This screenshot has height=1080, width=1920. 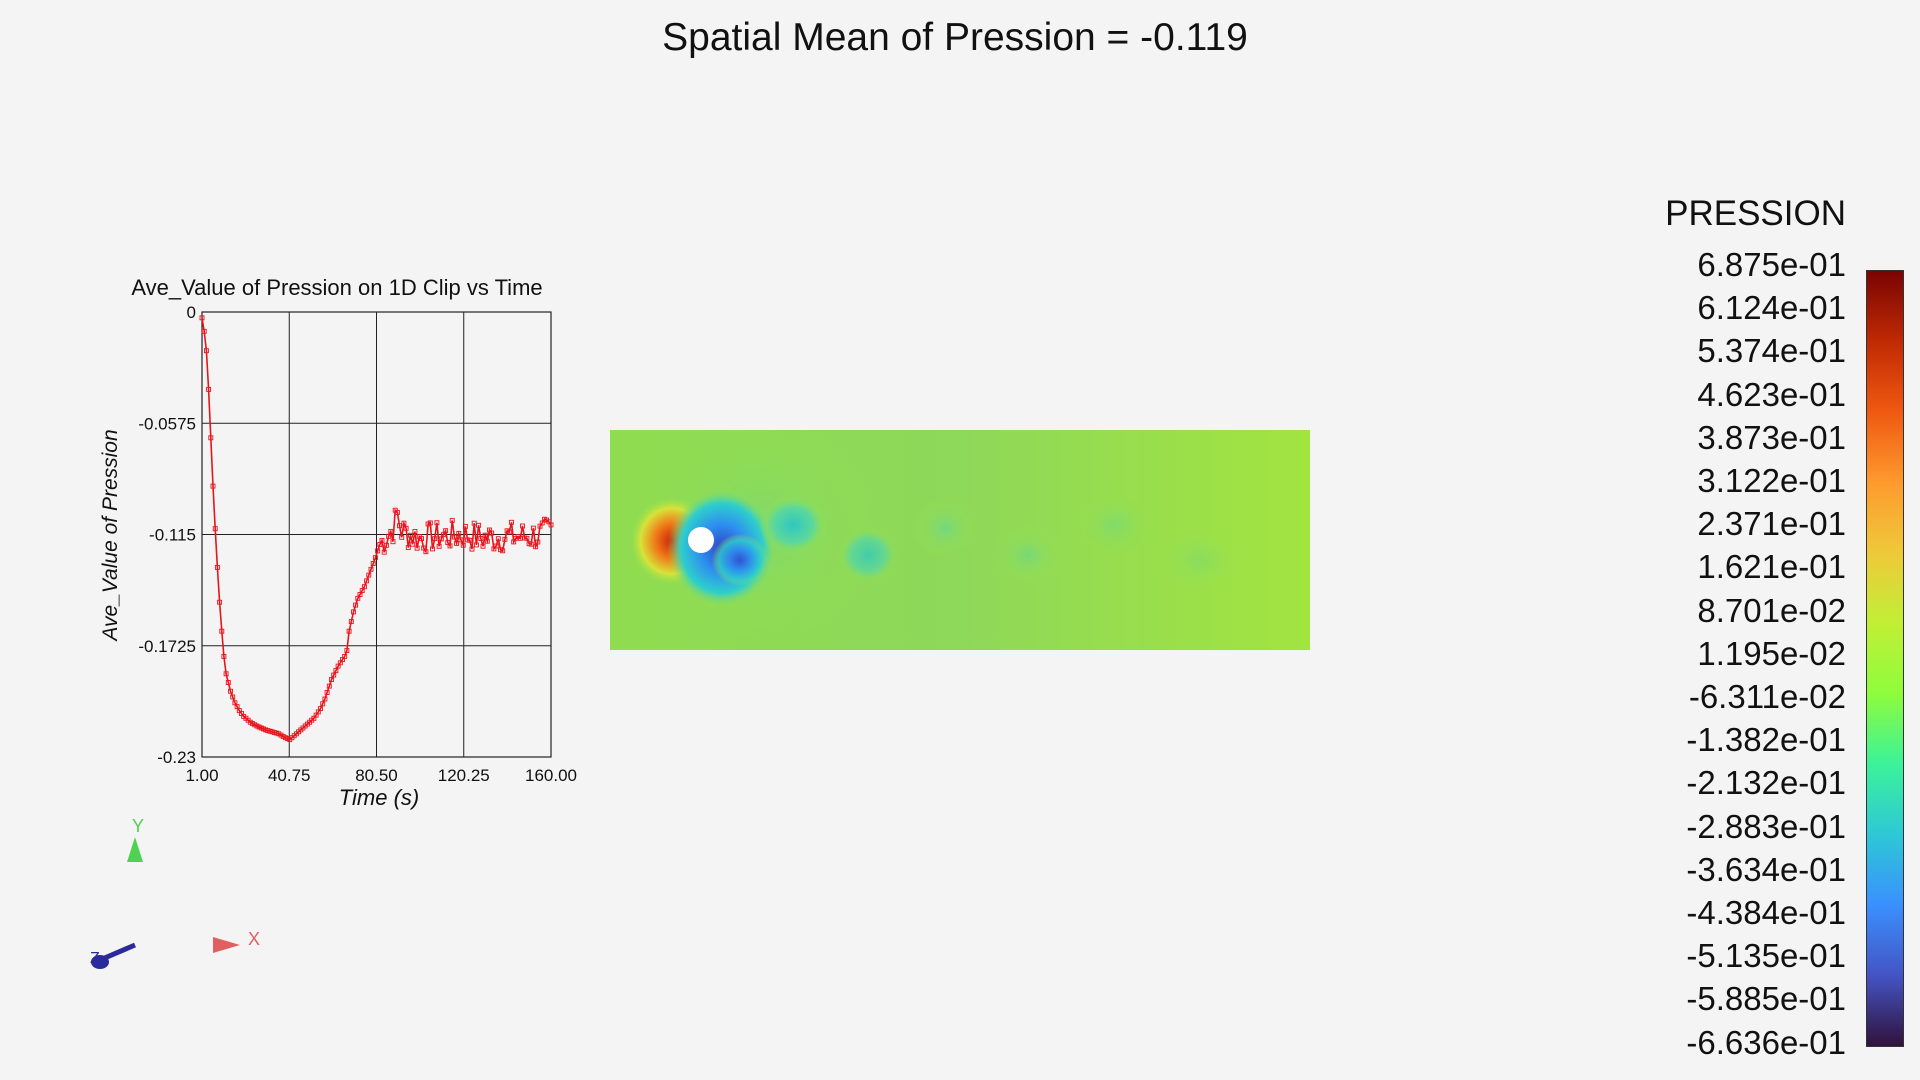 I want to click on x-tick-label: 1.00, so click(x=201, y=775).